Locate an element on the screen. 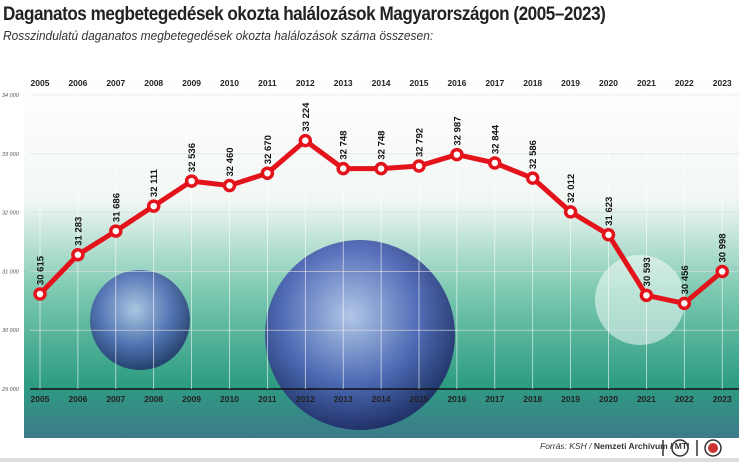 The image size is (739, 462). x-tick-label-top: 2014 is located at coordinates (381, 83).